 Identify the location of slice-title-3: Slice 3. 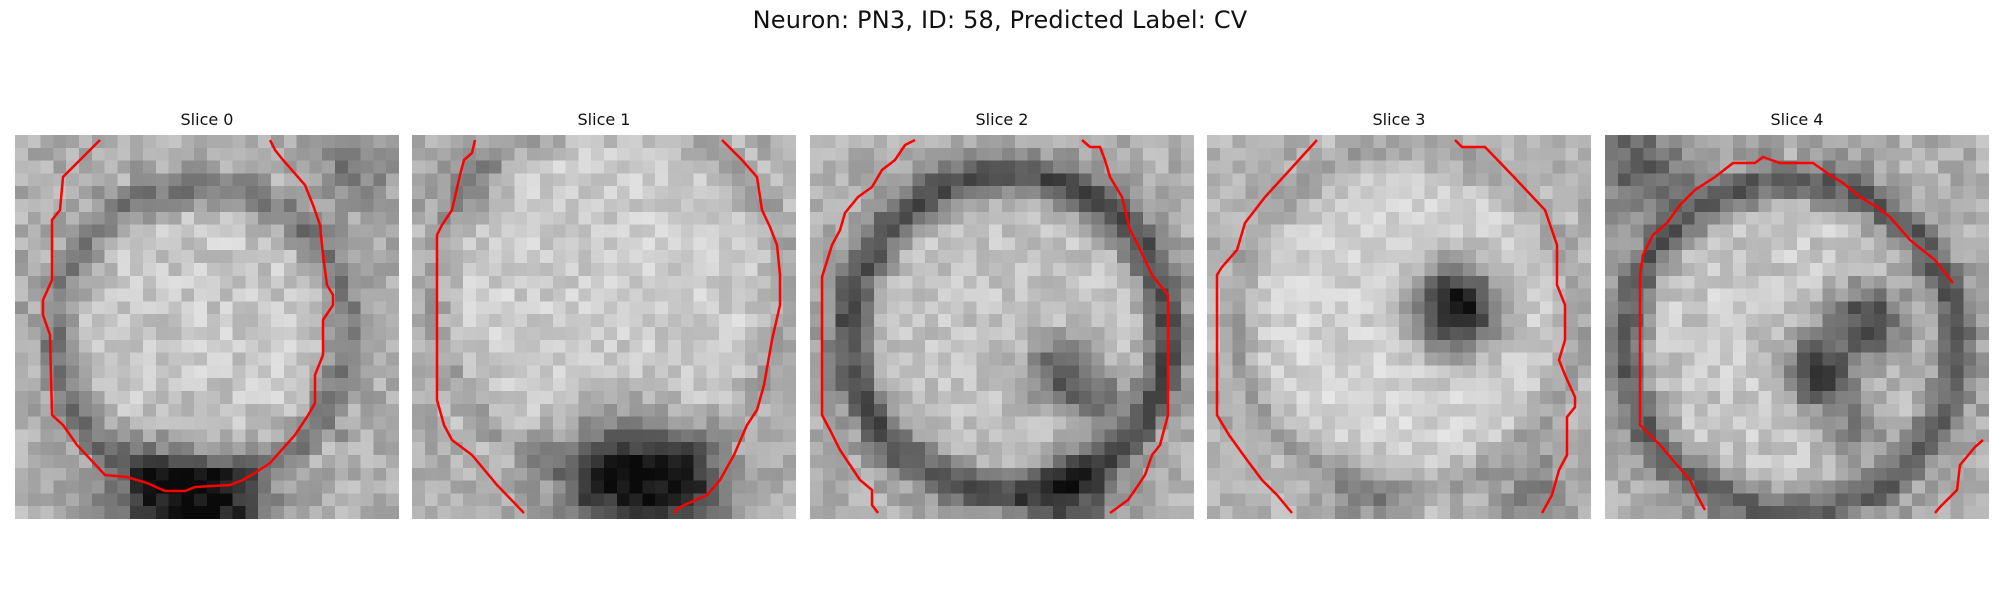
(1399, 119).